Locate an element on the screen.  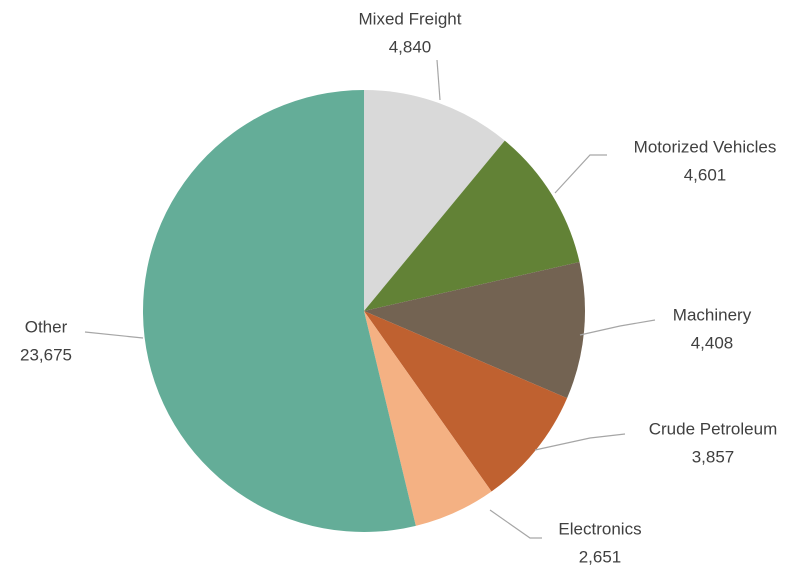
slice-value: 4,408 is located at coordinates (712, 342).